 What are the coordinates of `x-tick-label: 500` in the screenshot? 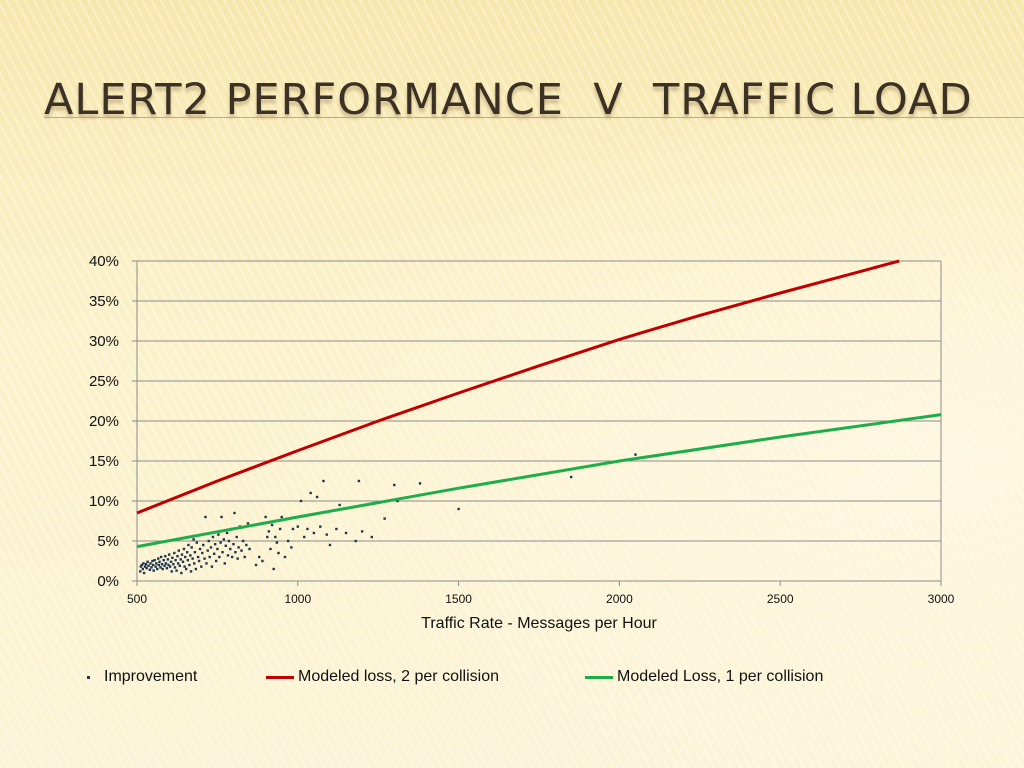 It's located at (137, 599).